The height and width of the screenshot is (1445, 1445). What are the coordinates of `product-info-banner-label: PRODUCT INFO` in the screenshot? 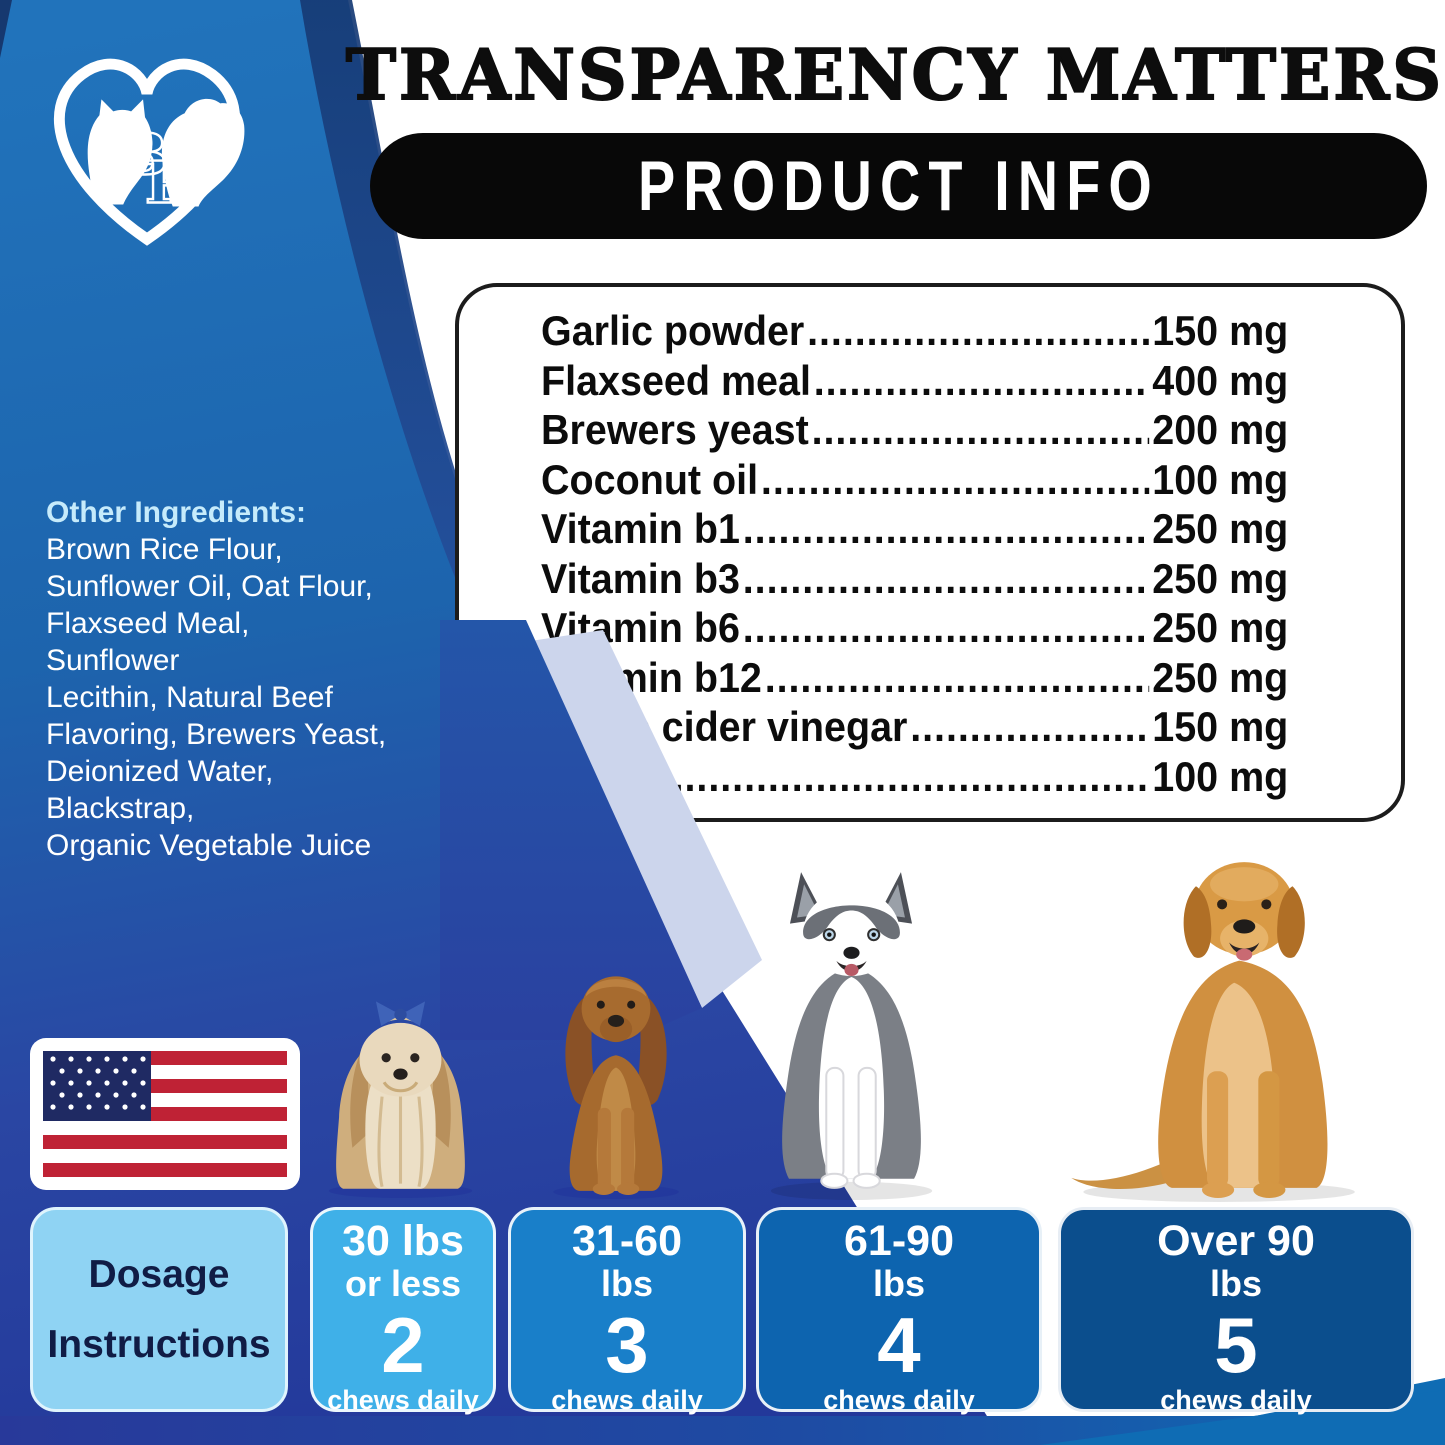 It's located at (898, 186).